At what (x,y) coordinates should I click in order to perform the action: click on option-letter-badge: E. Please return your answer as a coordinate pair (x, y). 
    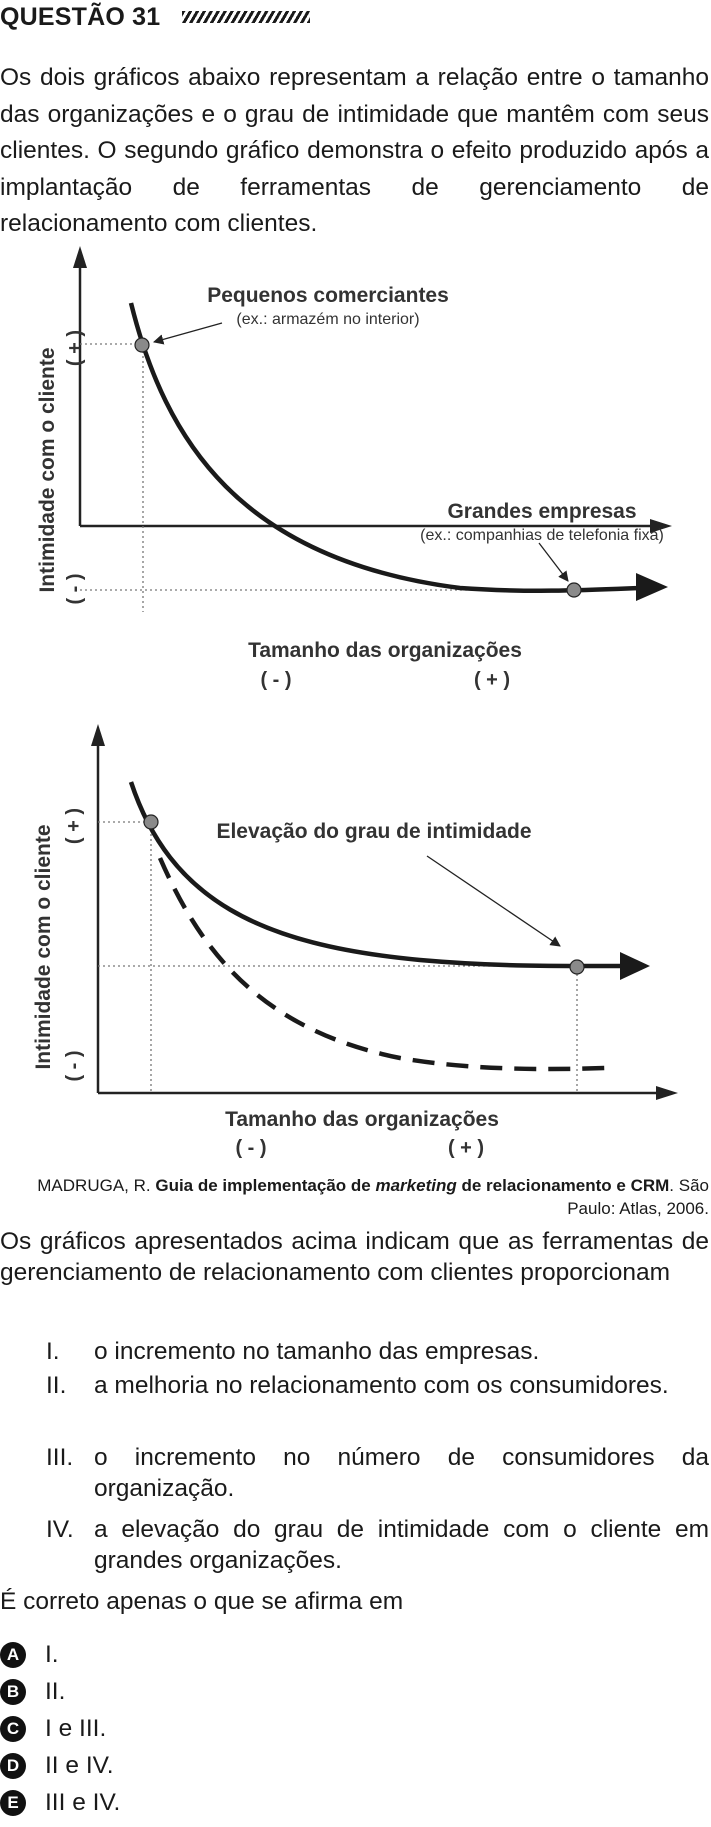
    Looking at the image, I should click on (13, 1803).